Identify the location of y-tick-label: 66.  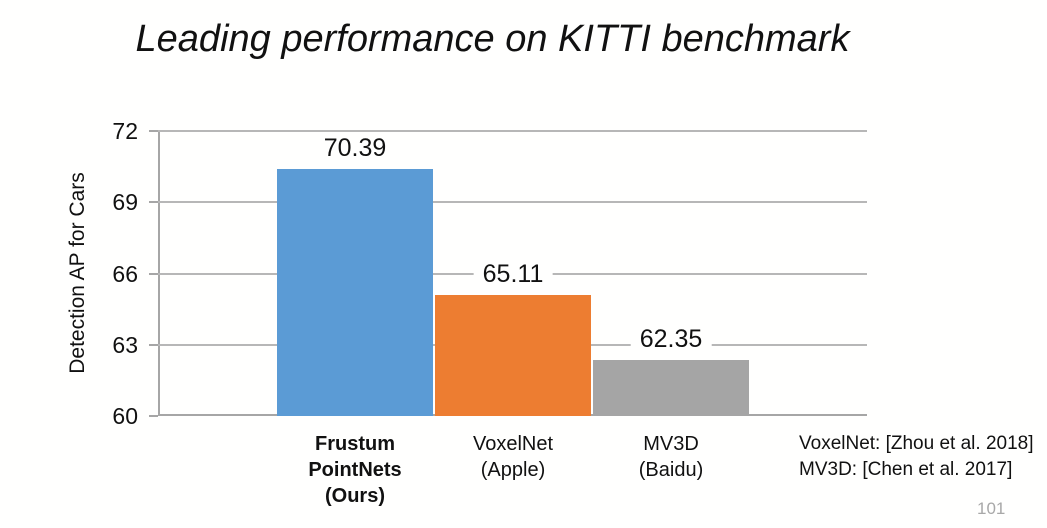
(125, 273).